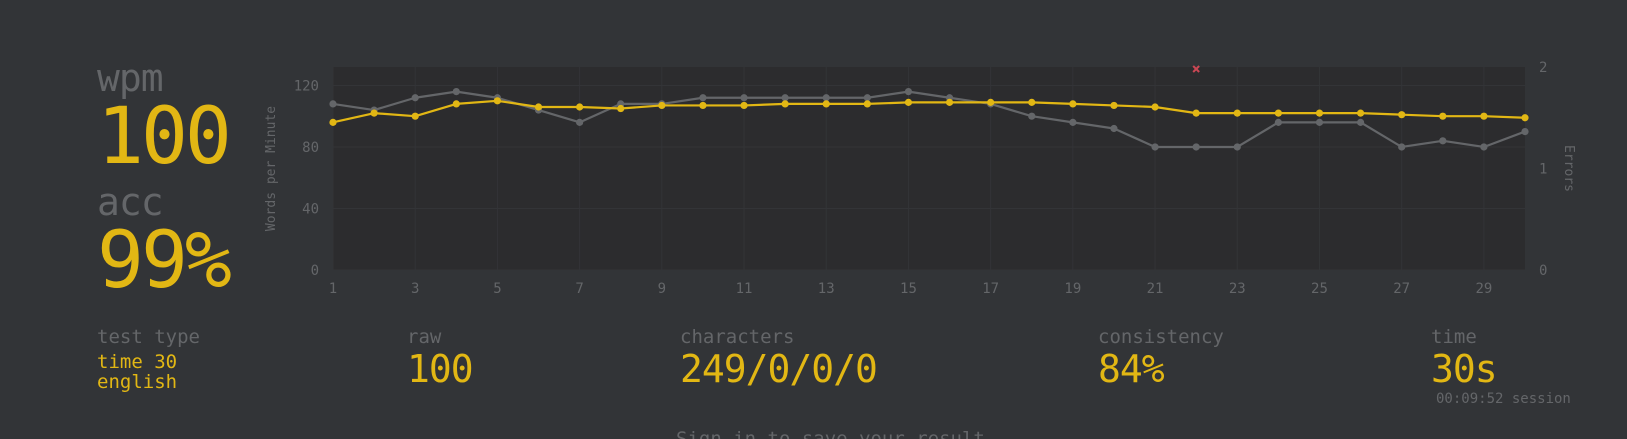 The height and width of the screenshot is (439, 1627). I want to click on x-tick-label: 3, so click(415, 289).